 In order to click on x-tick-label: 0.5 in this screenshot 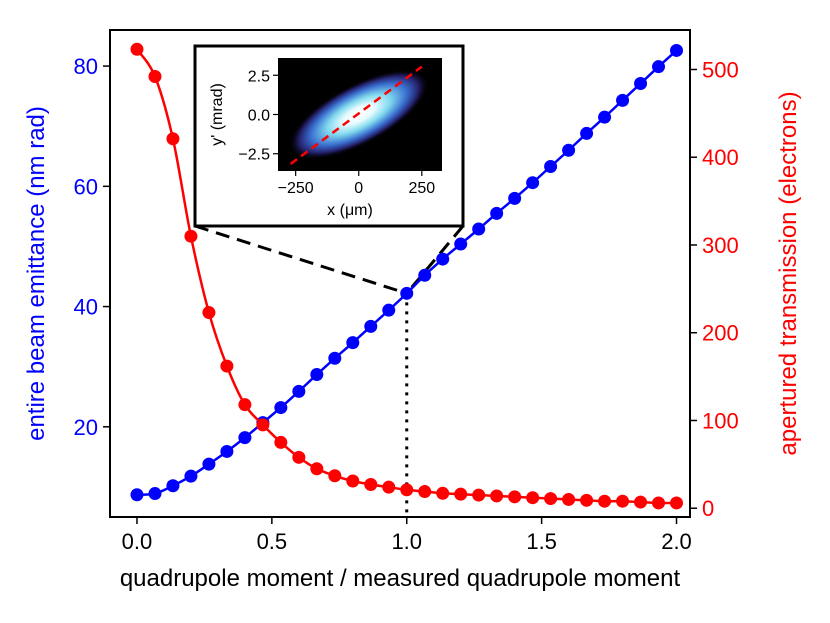, I will do `click(272, 541)`.